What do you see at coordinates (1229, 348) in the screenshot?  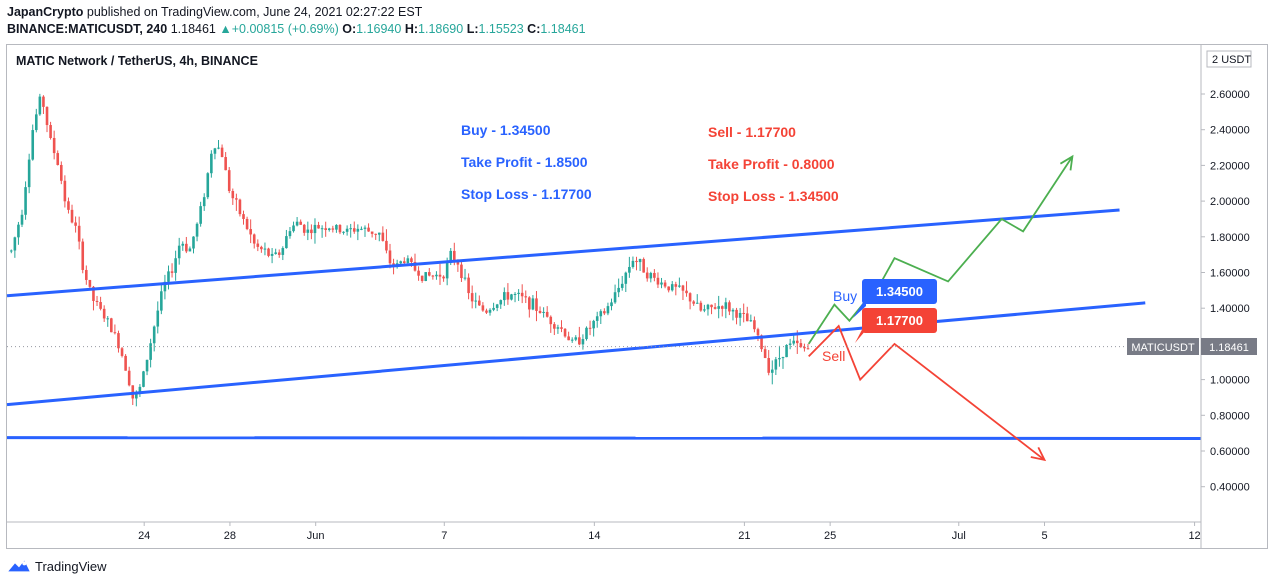 I see `current-price-label: 1.18461` at bounding box center [1229, 348].